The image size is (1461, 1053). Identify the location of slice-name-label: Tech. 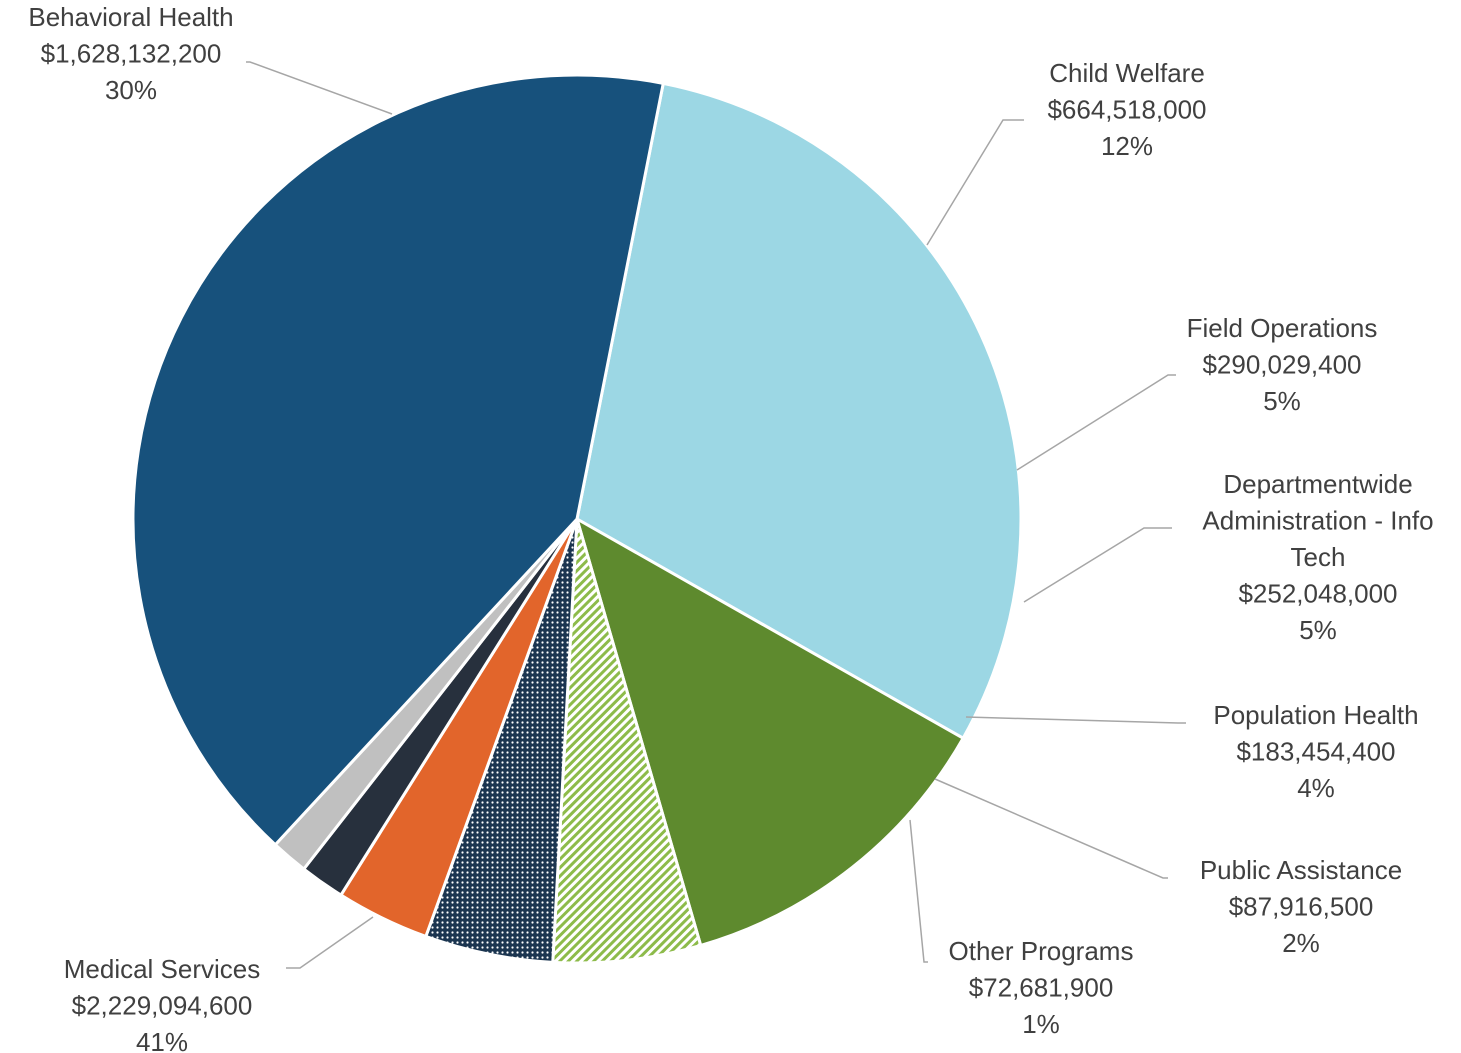
(1318, 557).